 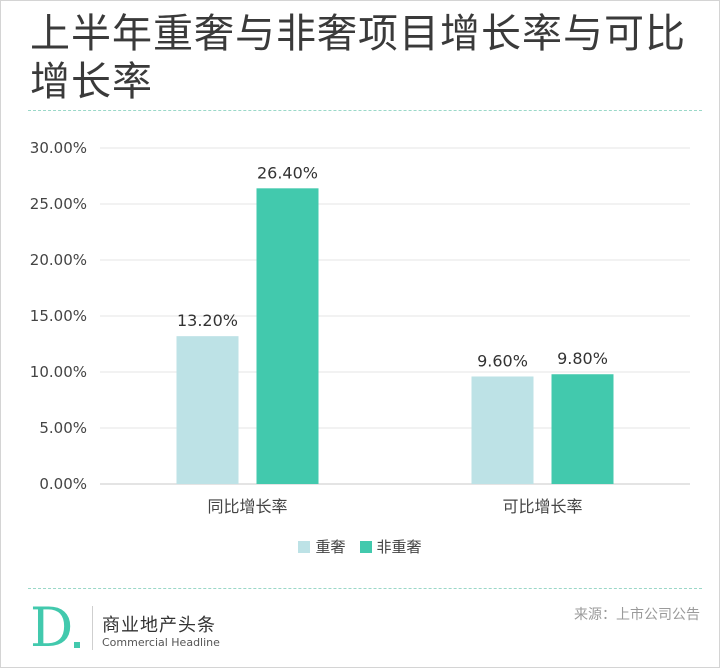 What do you see at coordinates (207, 320) in the screenshot?
I see `data-label: 13.20%` at bounding box center [207, 320].